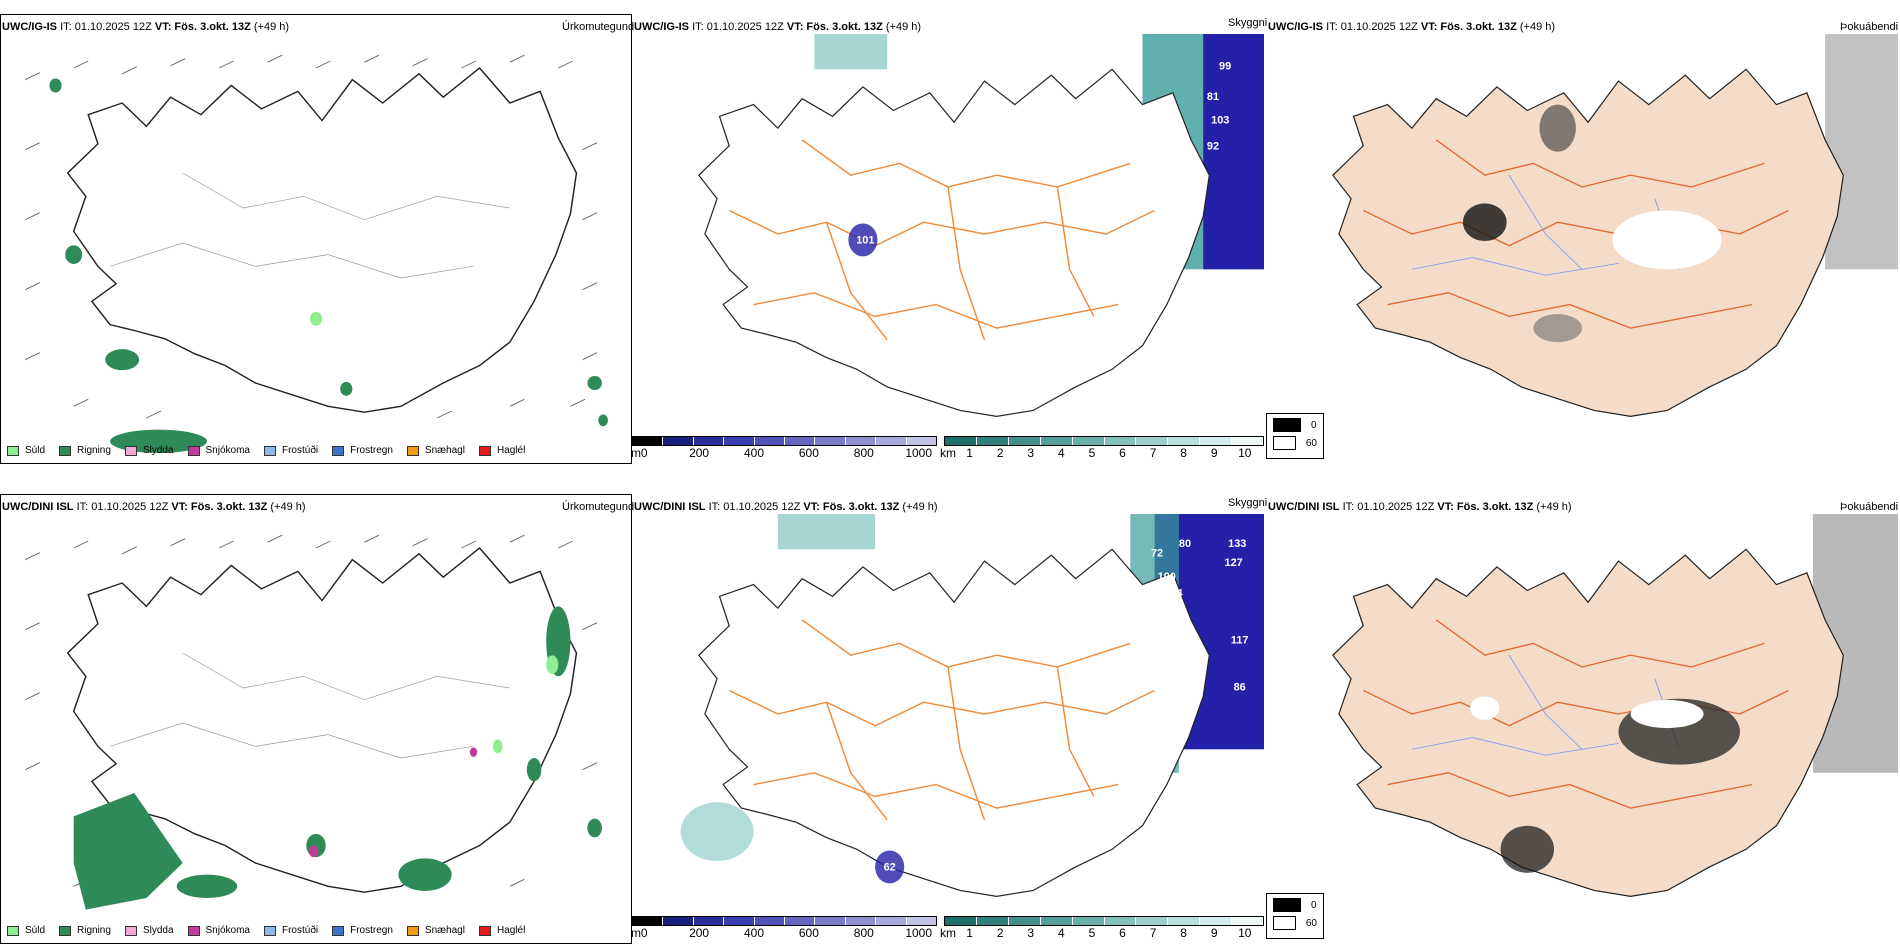 The image size is (1900, 950). Describe the element at coordinates (1183, 933) in the screenshot. I see `scale-tick-label: 8` at that location.